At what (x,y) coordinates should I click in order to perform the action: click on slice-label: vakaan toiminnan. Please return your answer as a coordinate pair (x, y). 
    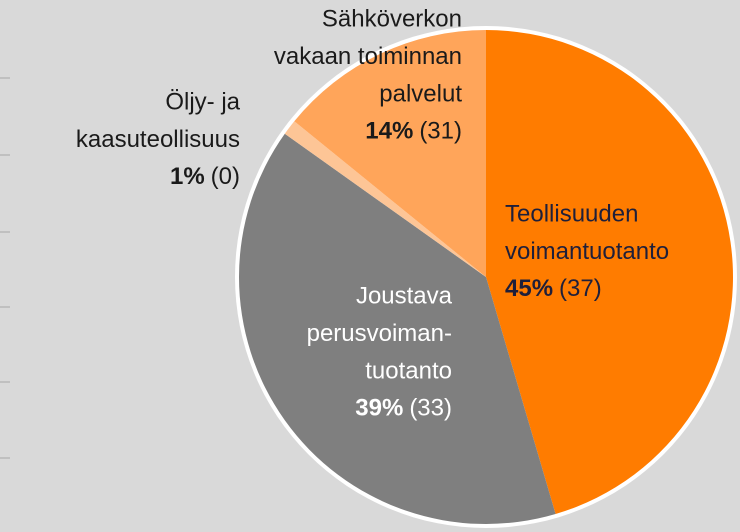
    Looking at the image, I should click on (368, 56).